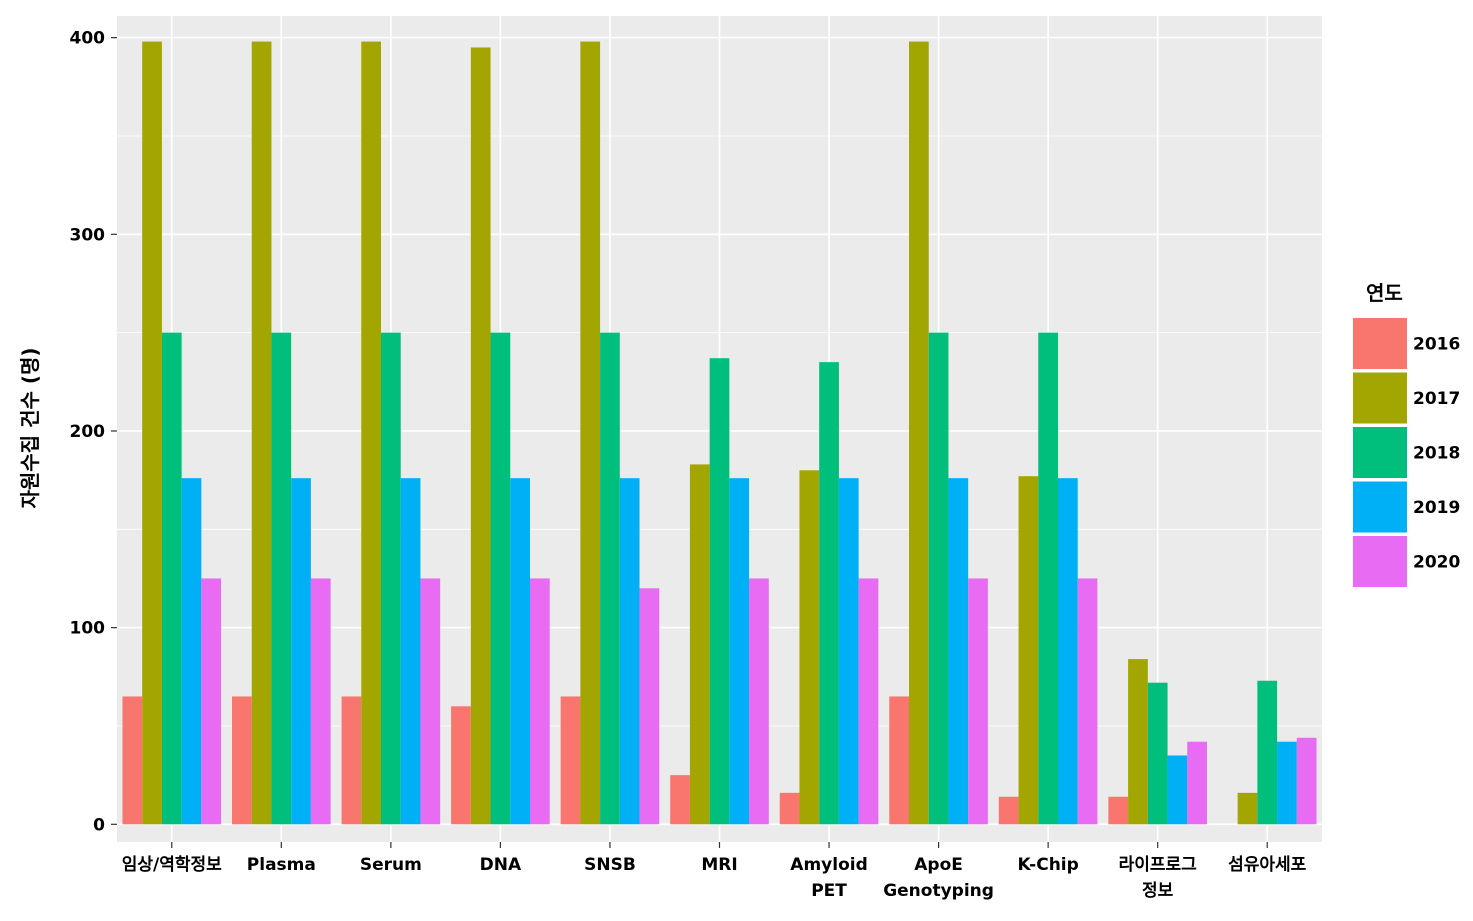 This screenshot has height=921, width=1473. Describe the element at coordinates (1008, 810) in the screenshot. I see `bar-2016-K-Chip` at that location.